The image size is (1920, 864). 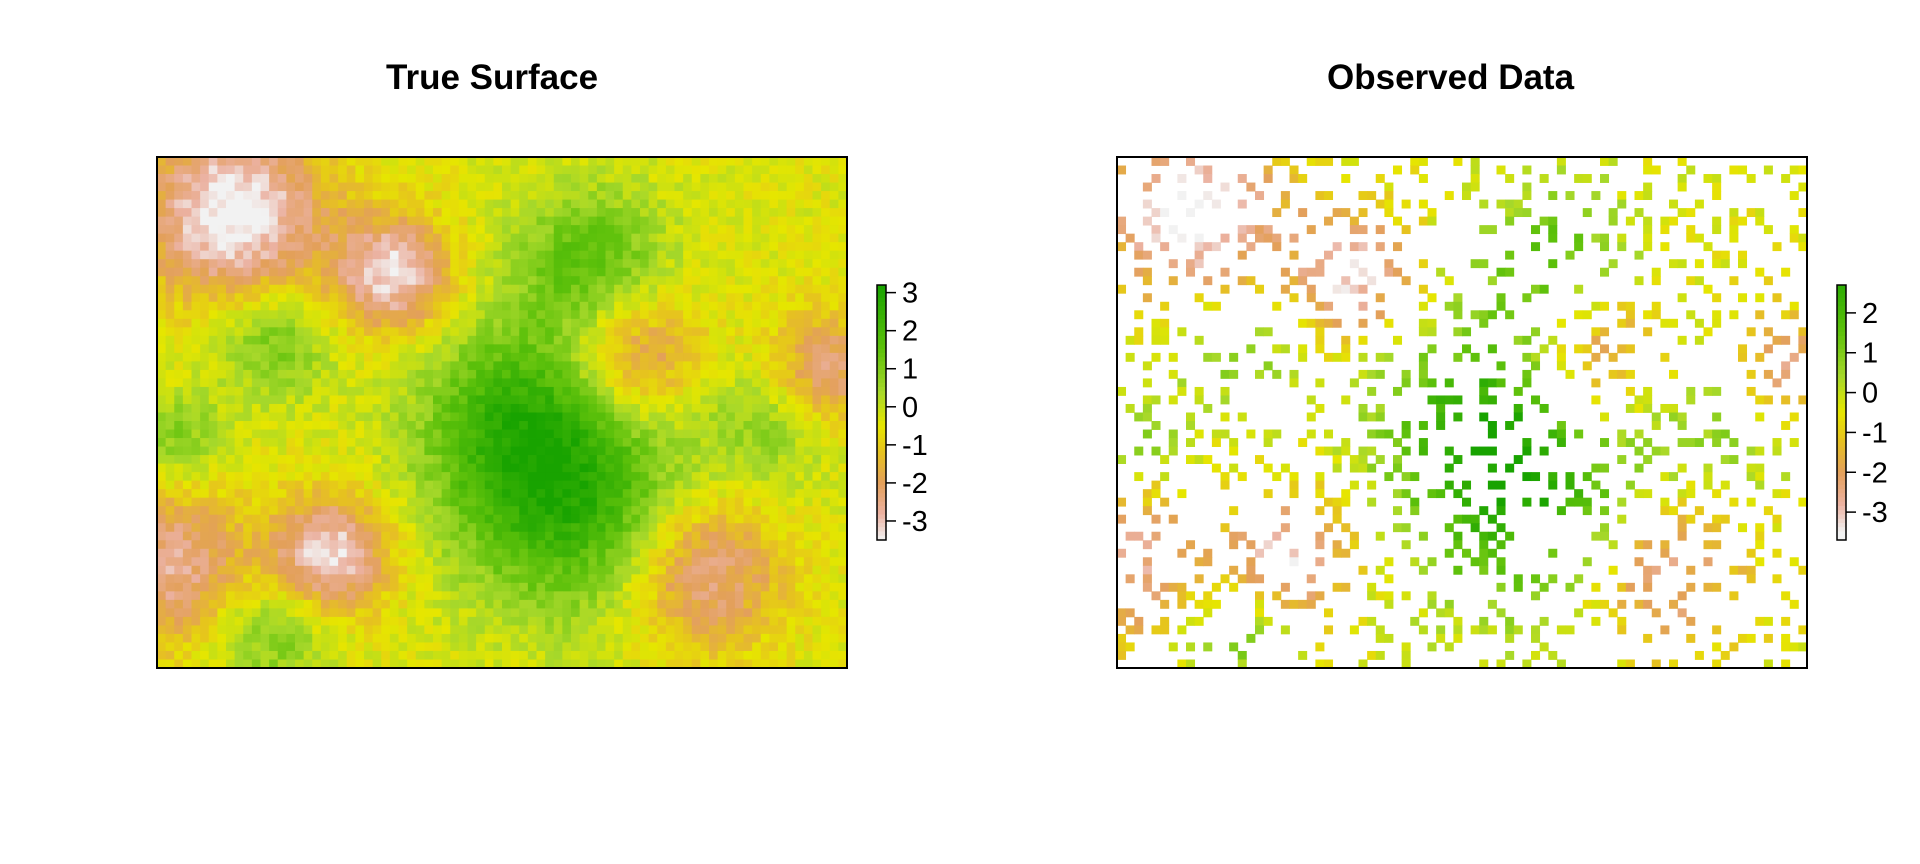 What do you see at coordinates (915, 522) in the screenshot?
I see `colorbar-tick-label: -3` at bounding box center [915, 522].